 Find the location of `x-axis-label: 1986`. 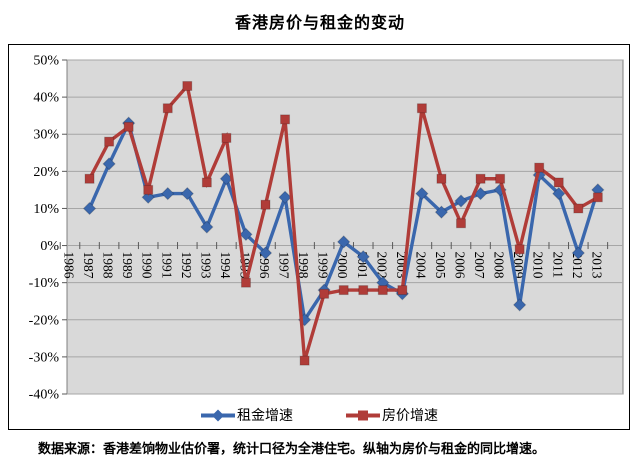

x-axis-label: 1986 is located at coordinates (69, 265).